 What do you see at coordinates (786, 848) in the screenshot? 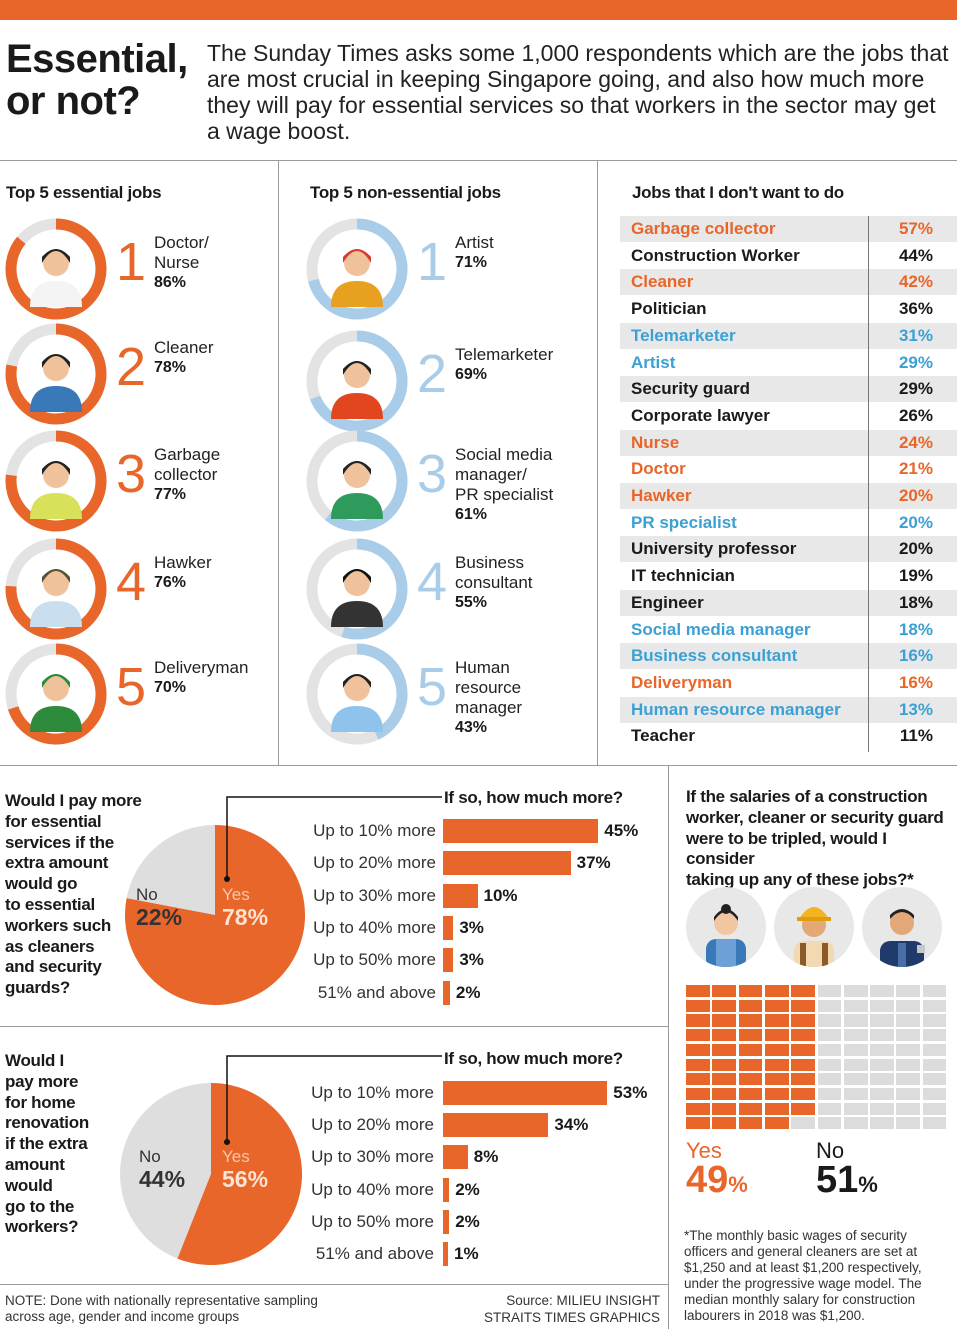
I see `q3-question-line: were to be tripled, would I consider` at bounding box center [786, 848].